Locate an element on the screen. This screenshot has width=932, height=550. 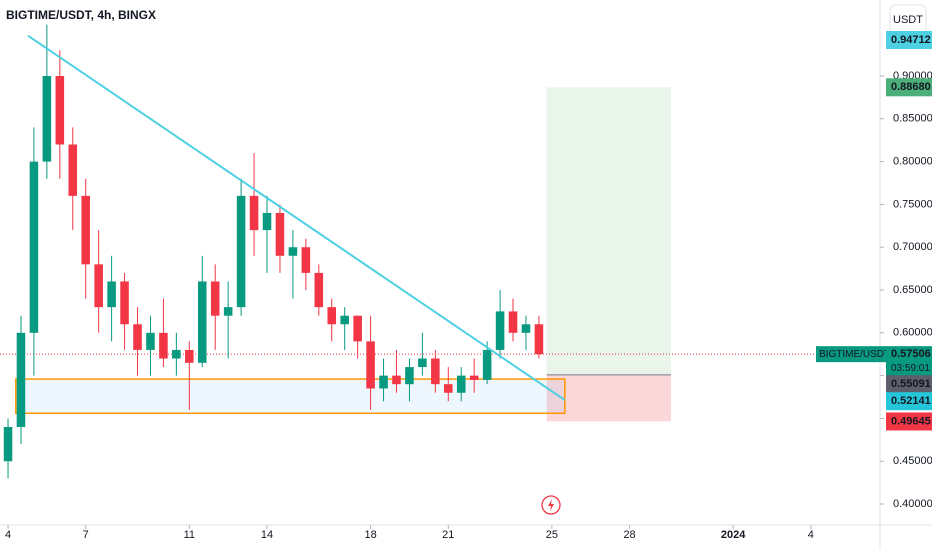
price-label: 0.88680 is located at coordinates (911, 87).